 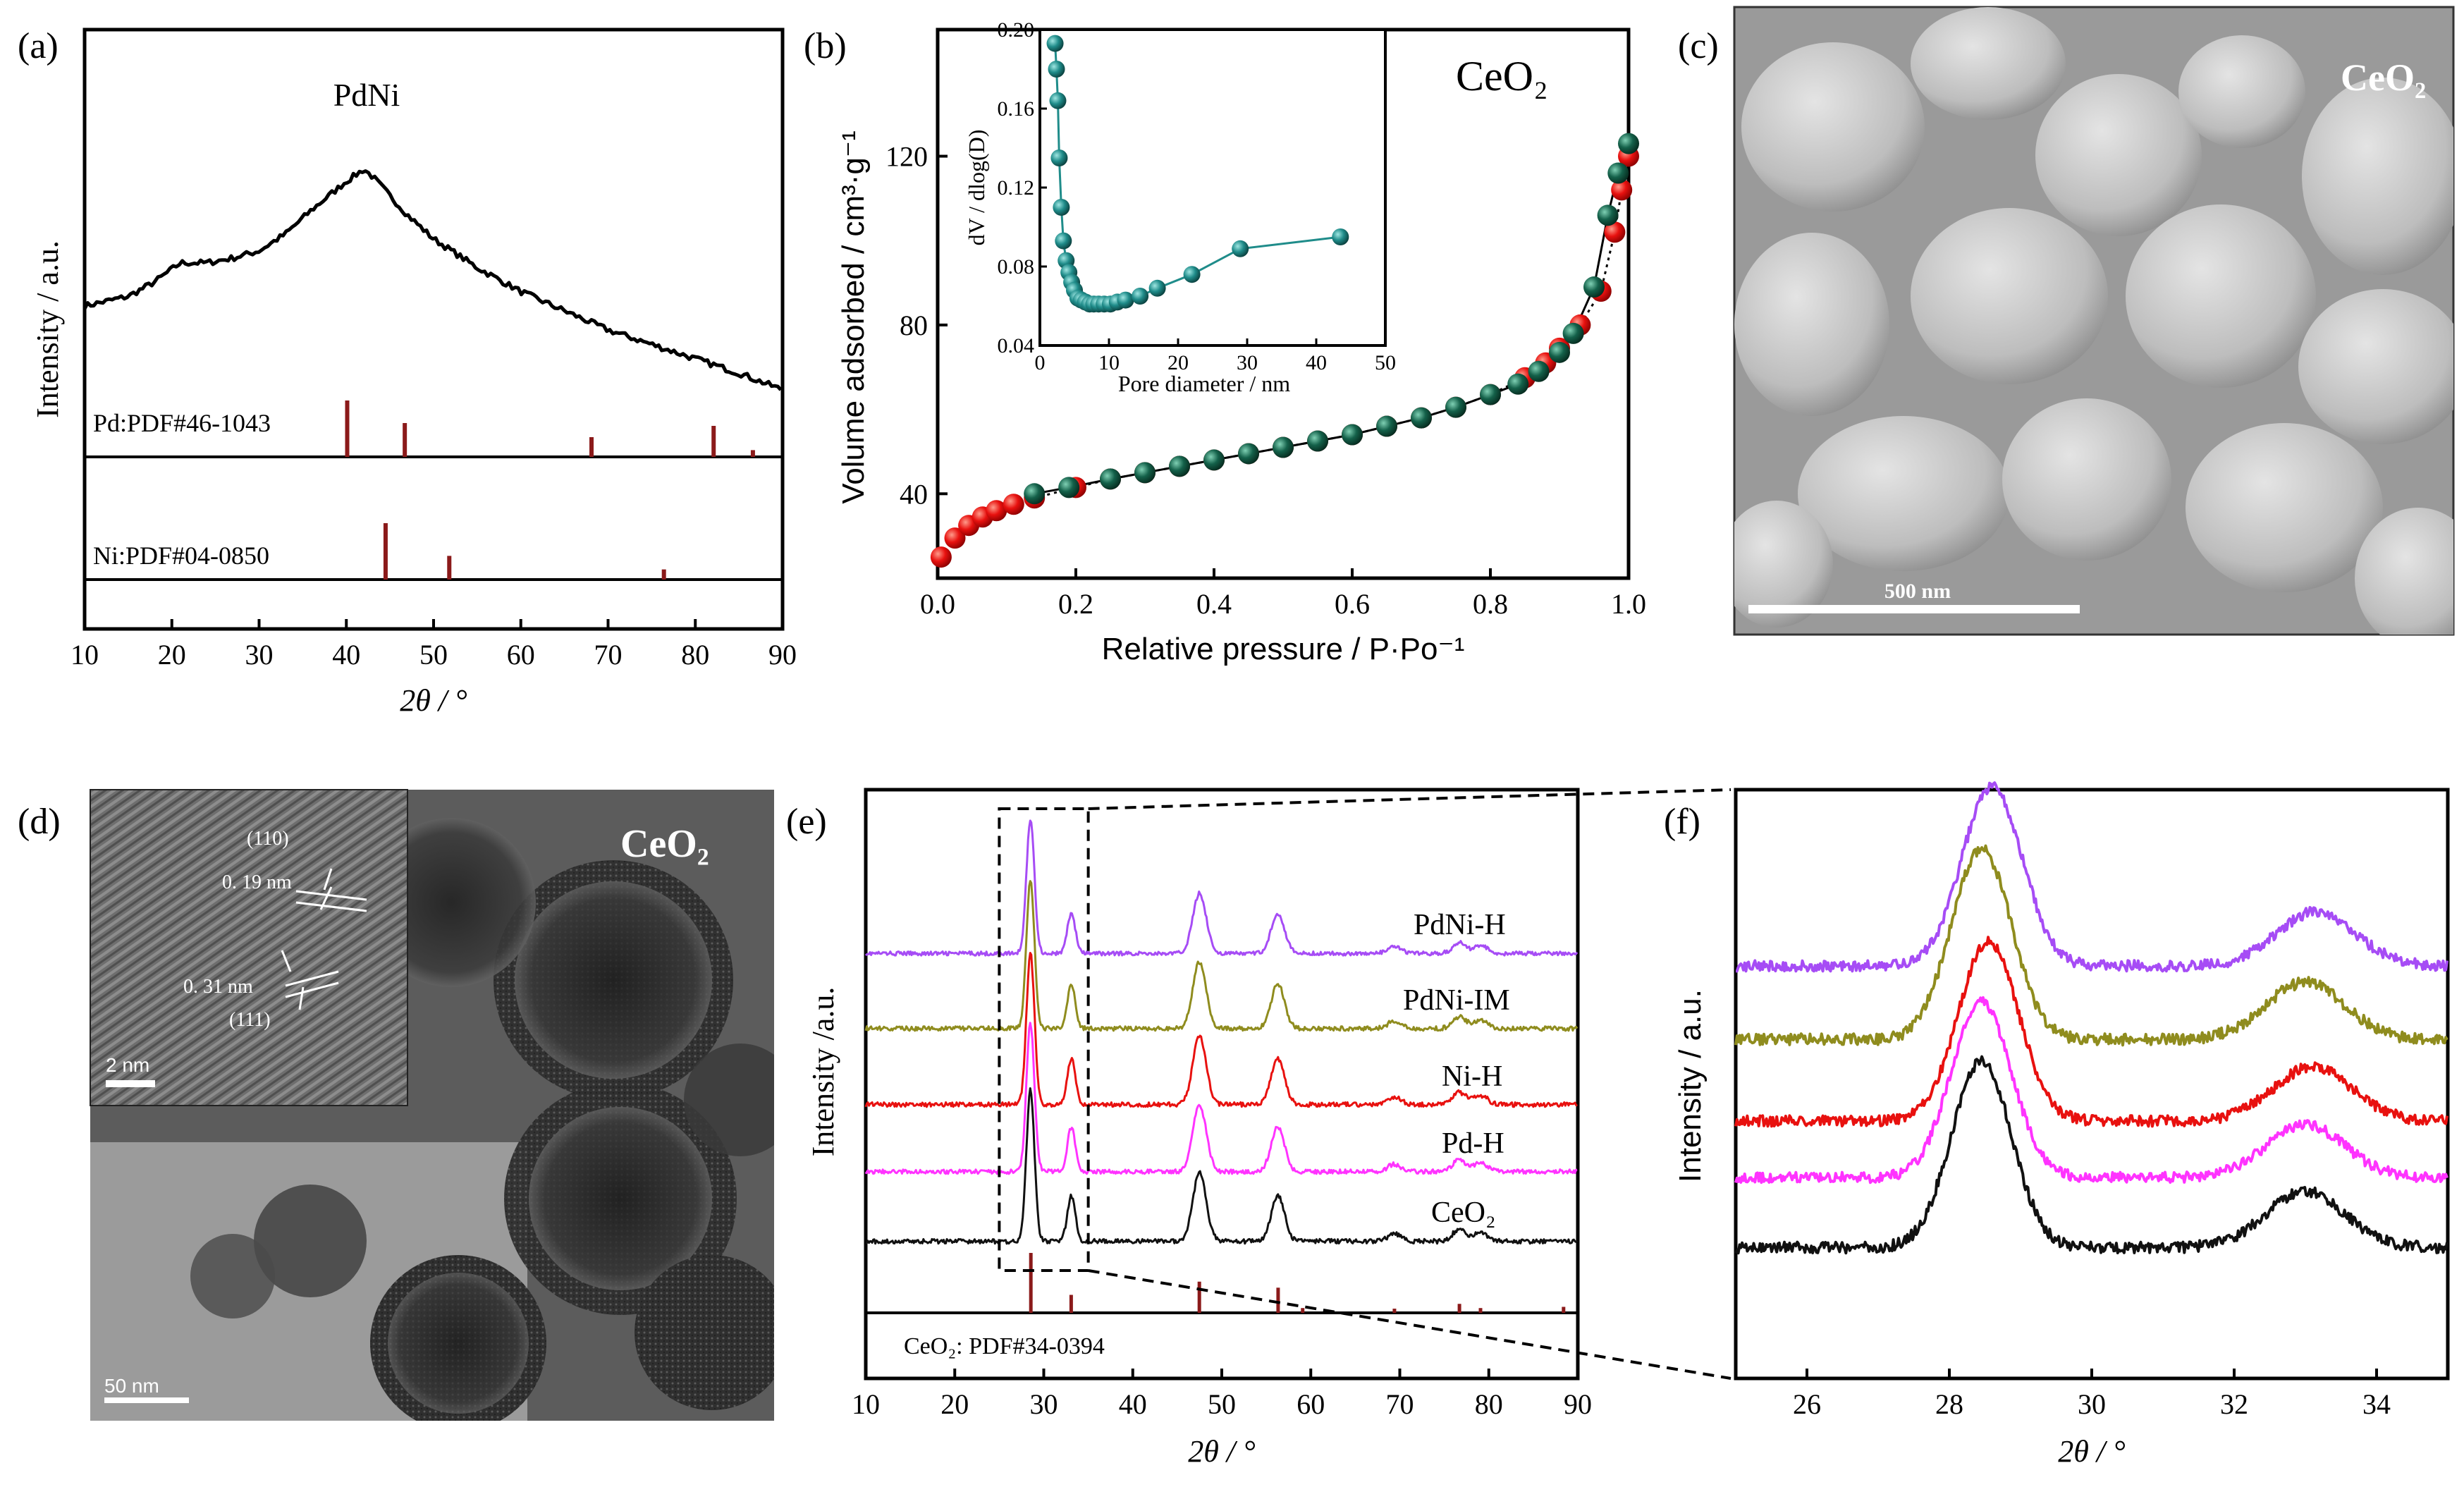 I want to click on plot-frame-a, so click(x=433, y=329).